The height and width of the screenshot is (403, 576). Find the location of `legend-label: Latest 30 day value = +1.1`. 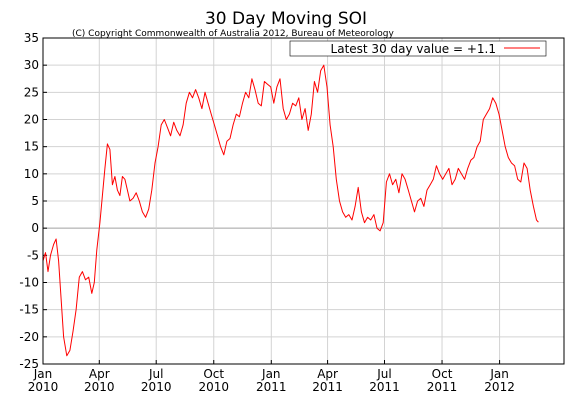

legend-label: Latest 30 day value = +1.1 is located at coordinates (413, 49).